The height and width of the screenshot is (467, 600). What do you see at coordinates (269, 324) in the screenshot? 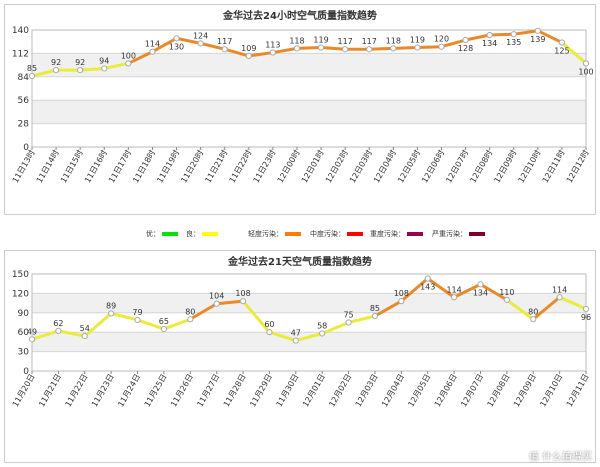
I see `data-label: 60` at bounding box center [269, 324].